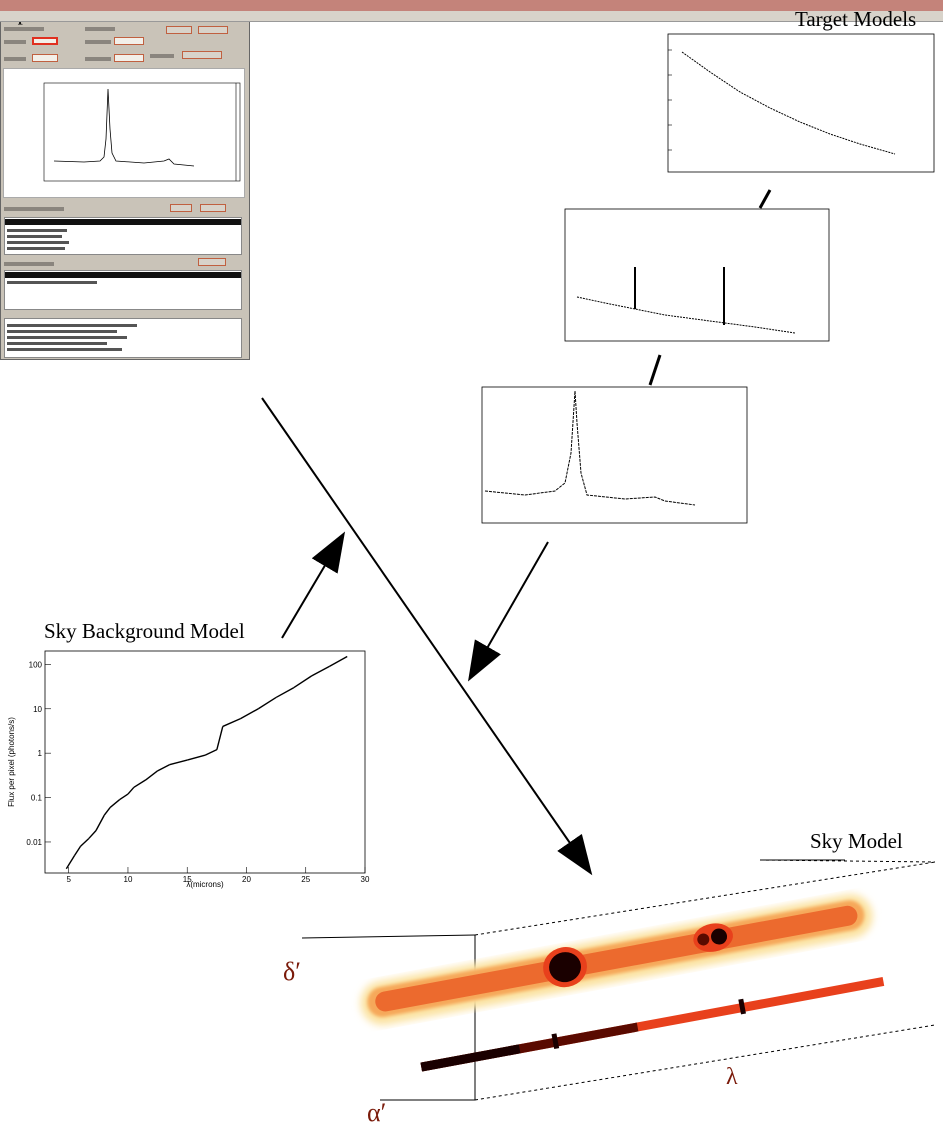  Describe the element at coordinates (377, 1112) in the screenshot. I see `alpha-label: α′` at that location.